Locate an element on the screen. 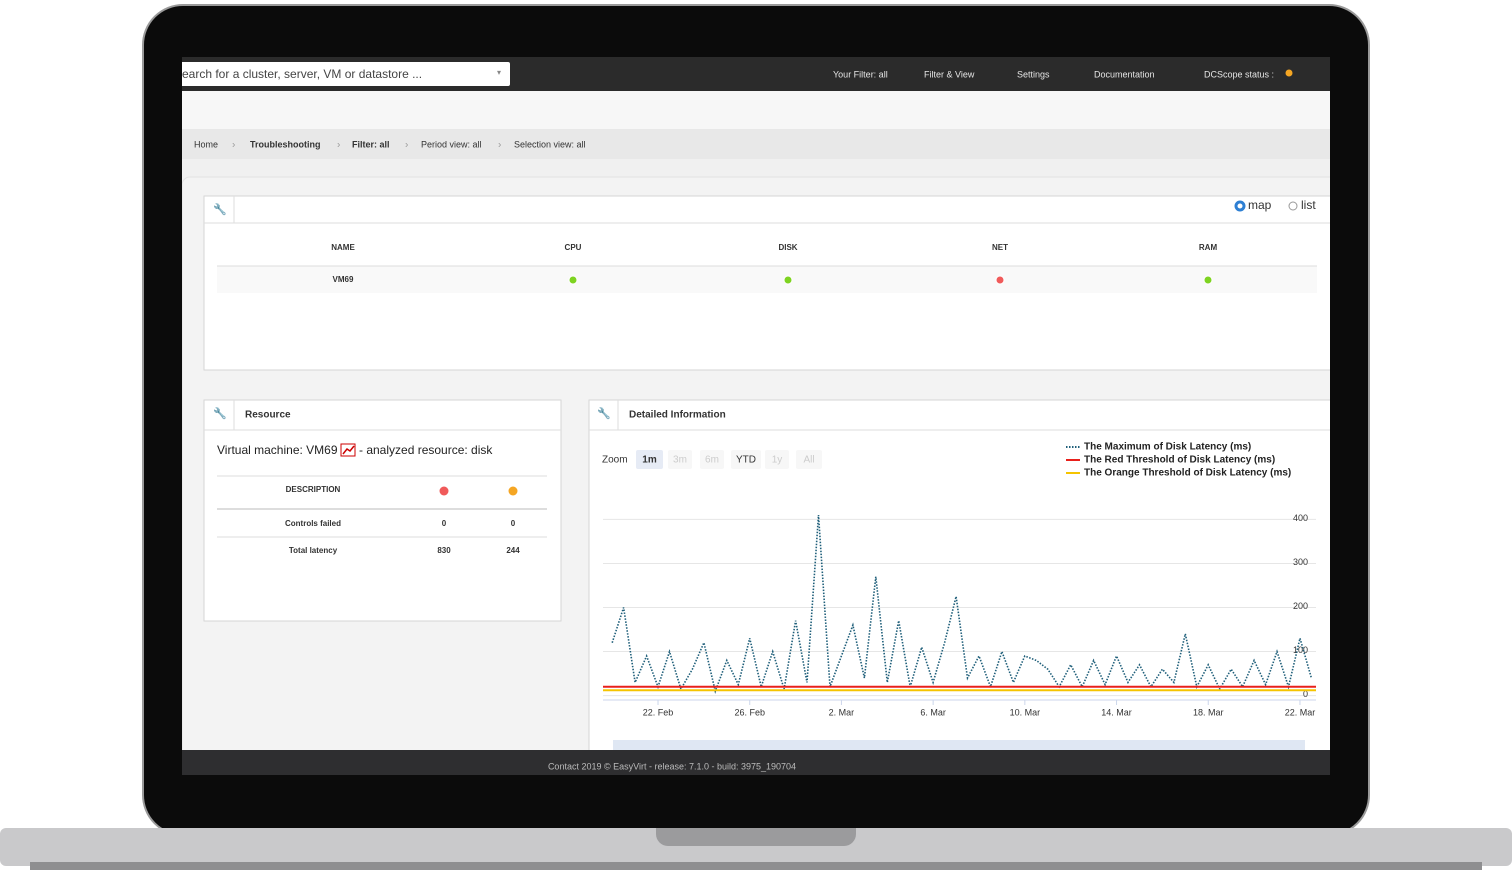  y-tick-label: 200 is located at coordinates (1300, 606).